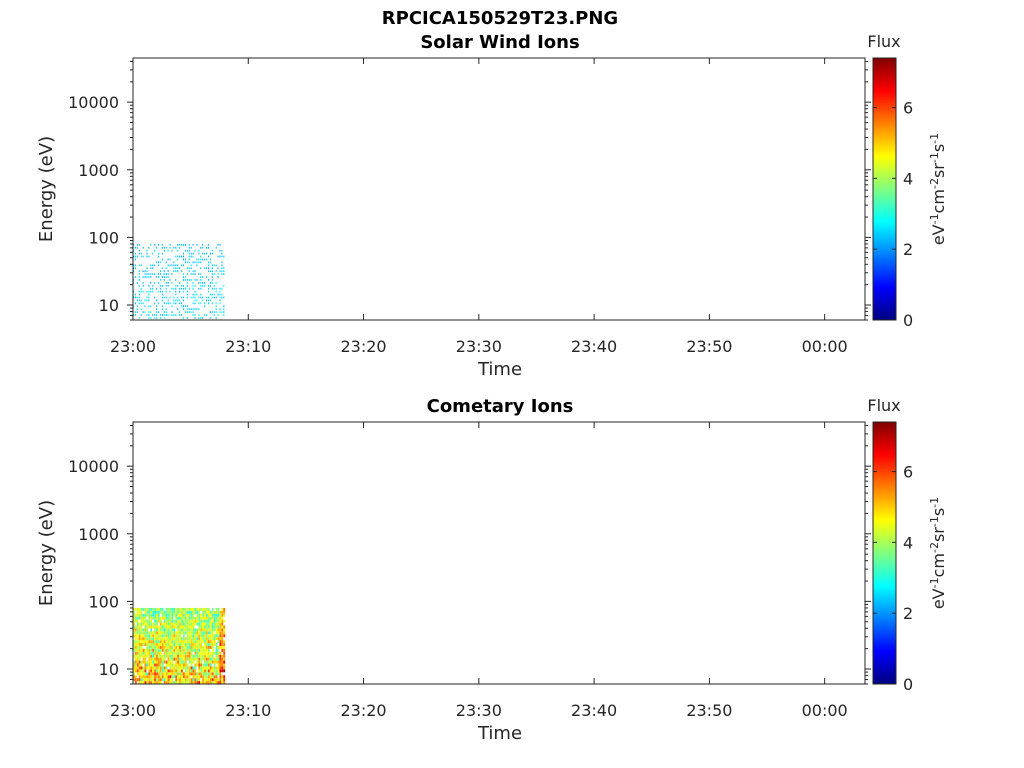  Describe the element at coordinates (908, 178) in the screenshot. I see `colorbar-tick-label: 4` at that location.